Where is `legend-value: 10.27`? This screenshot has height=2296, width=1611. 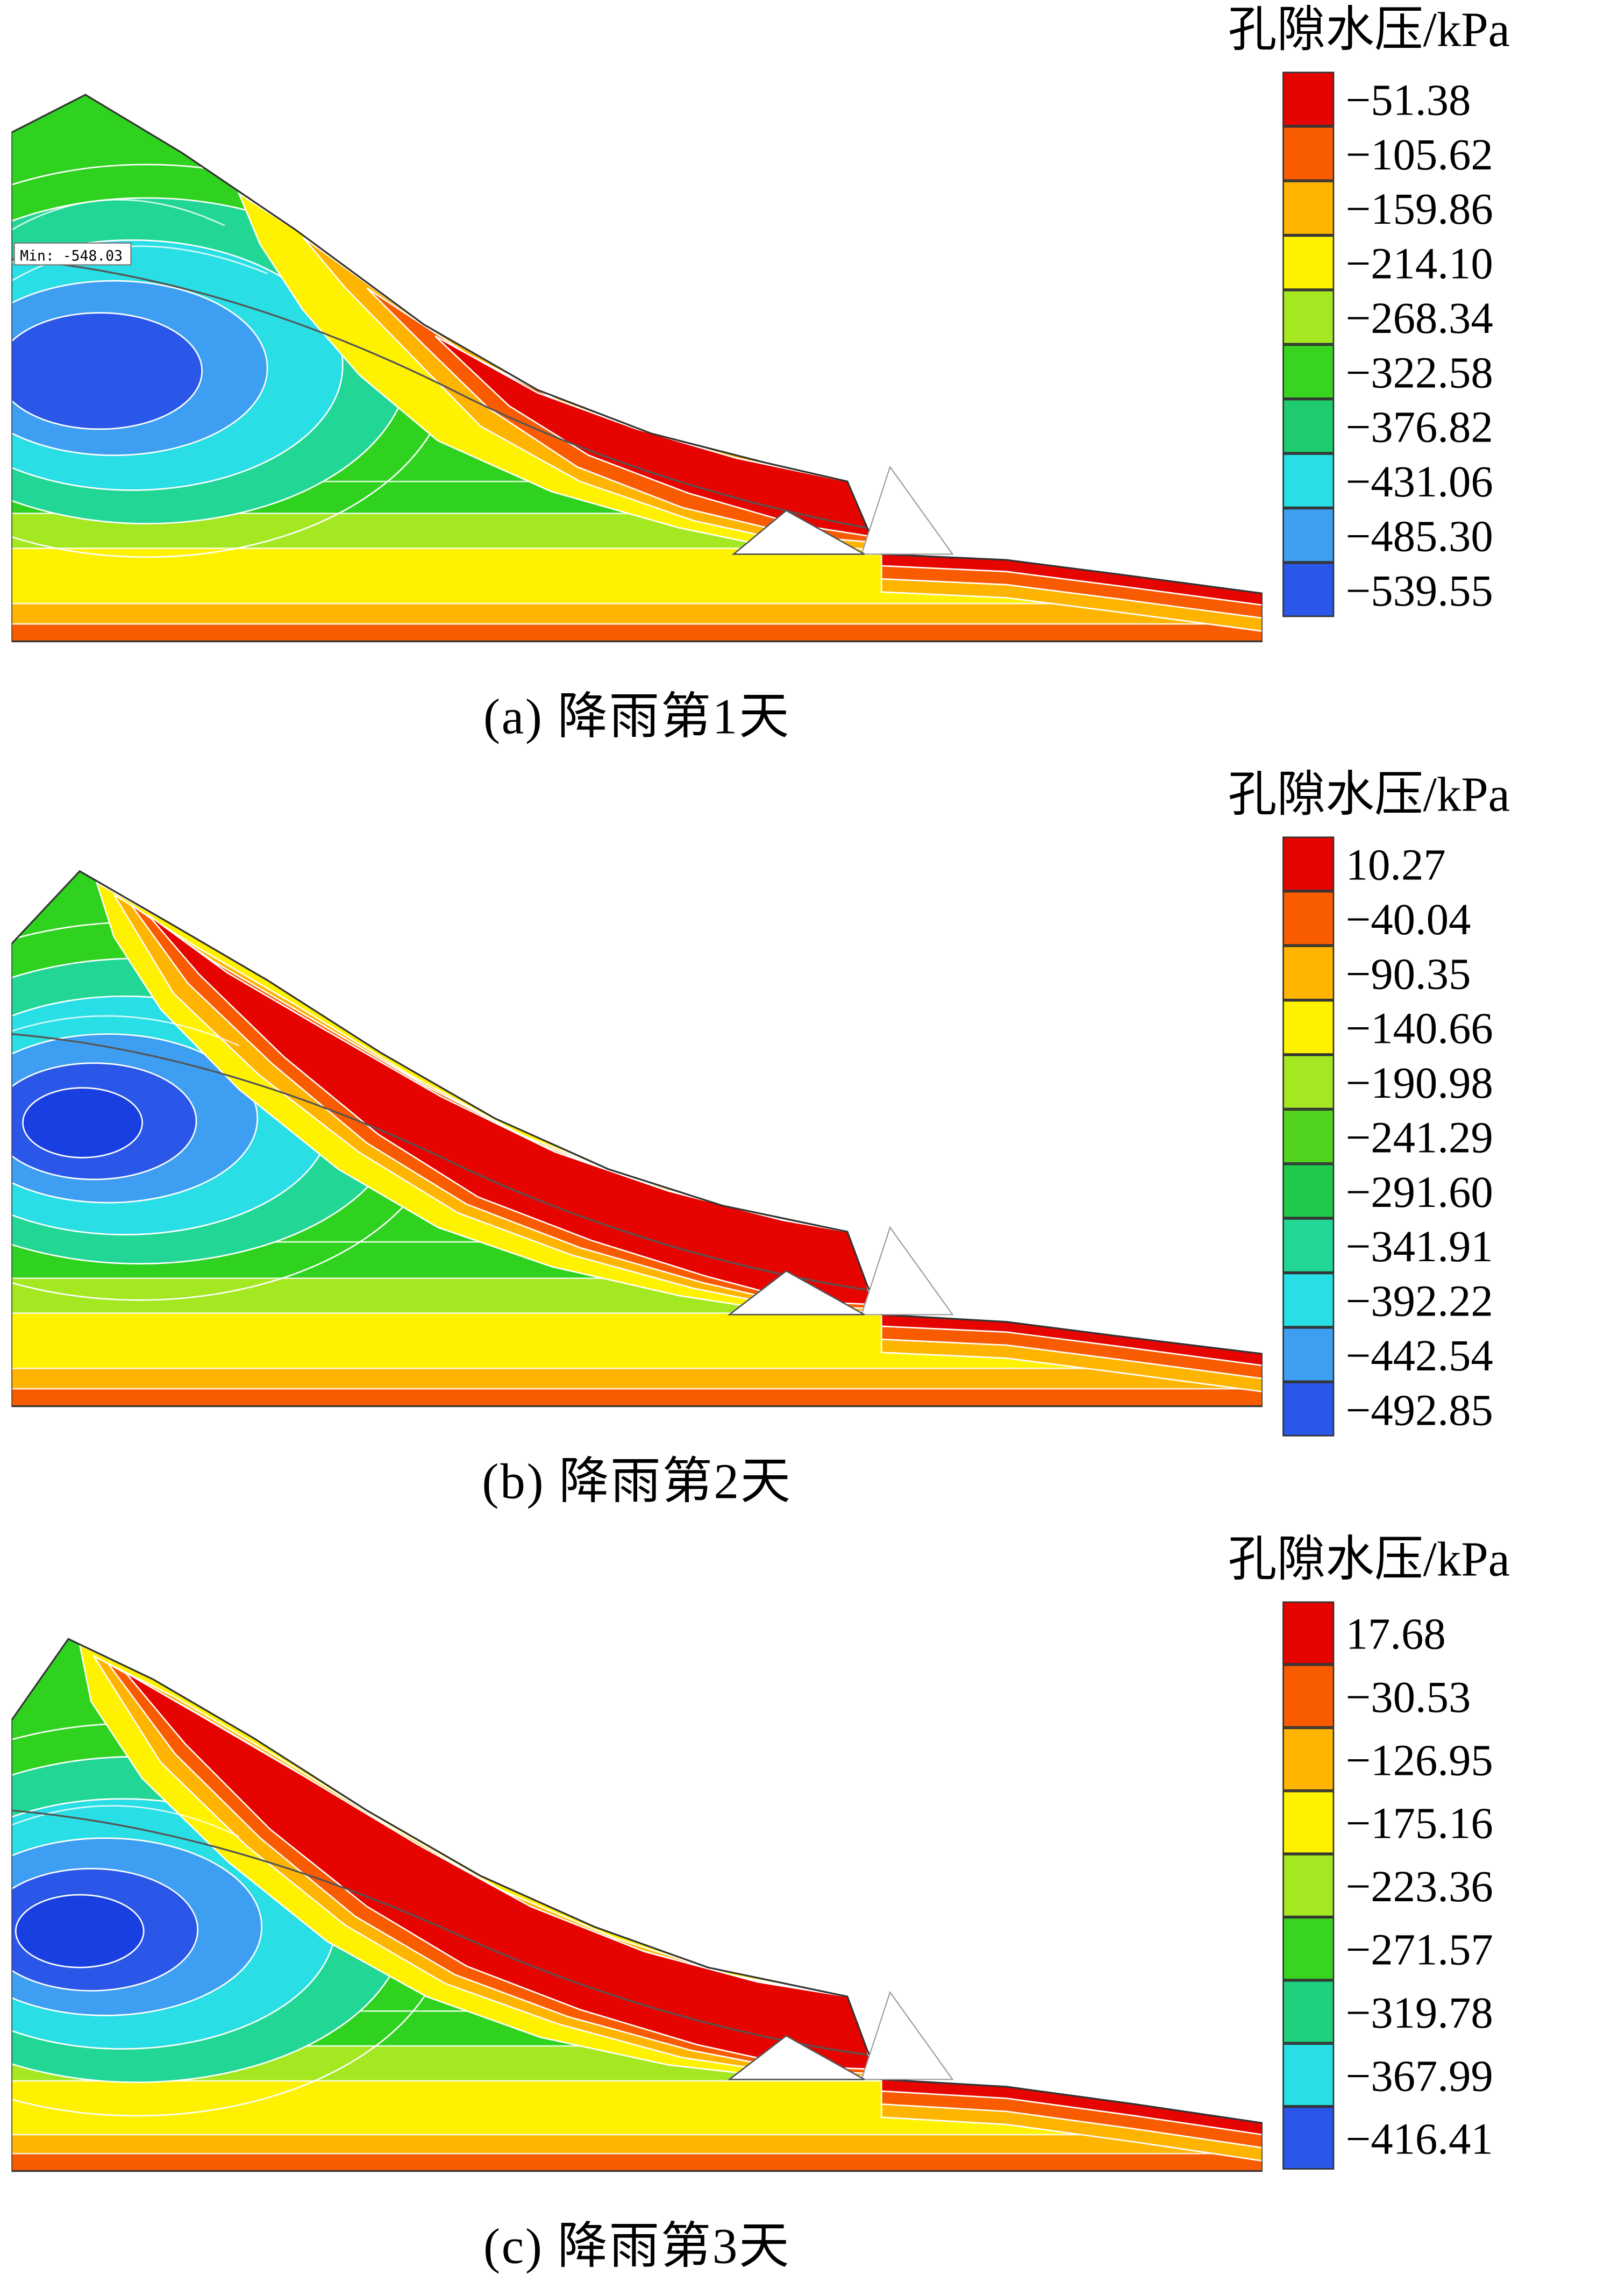 legend-value: 10.27 is located at coordinates (1396, 865).